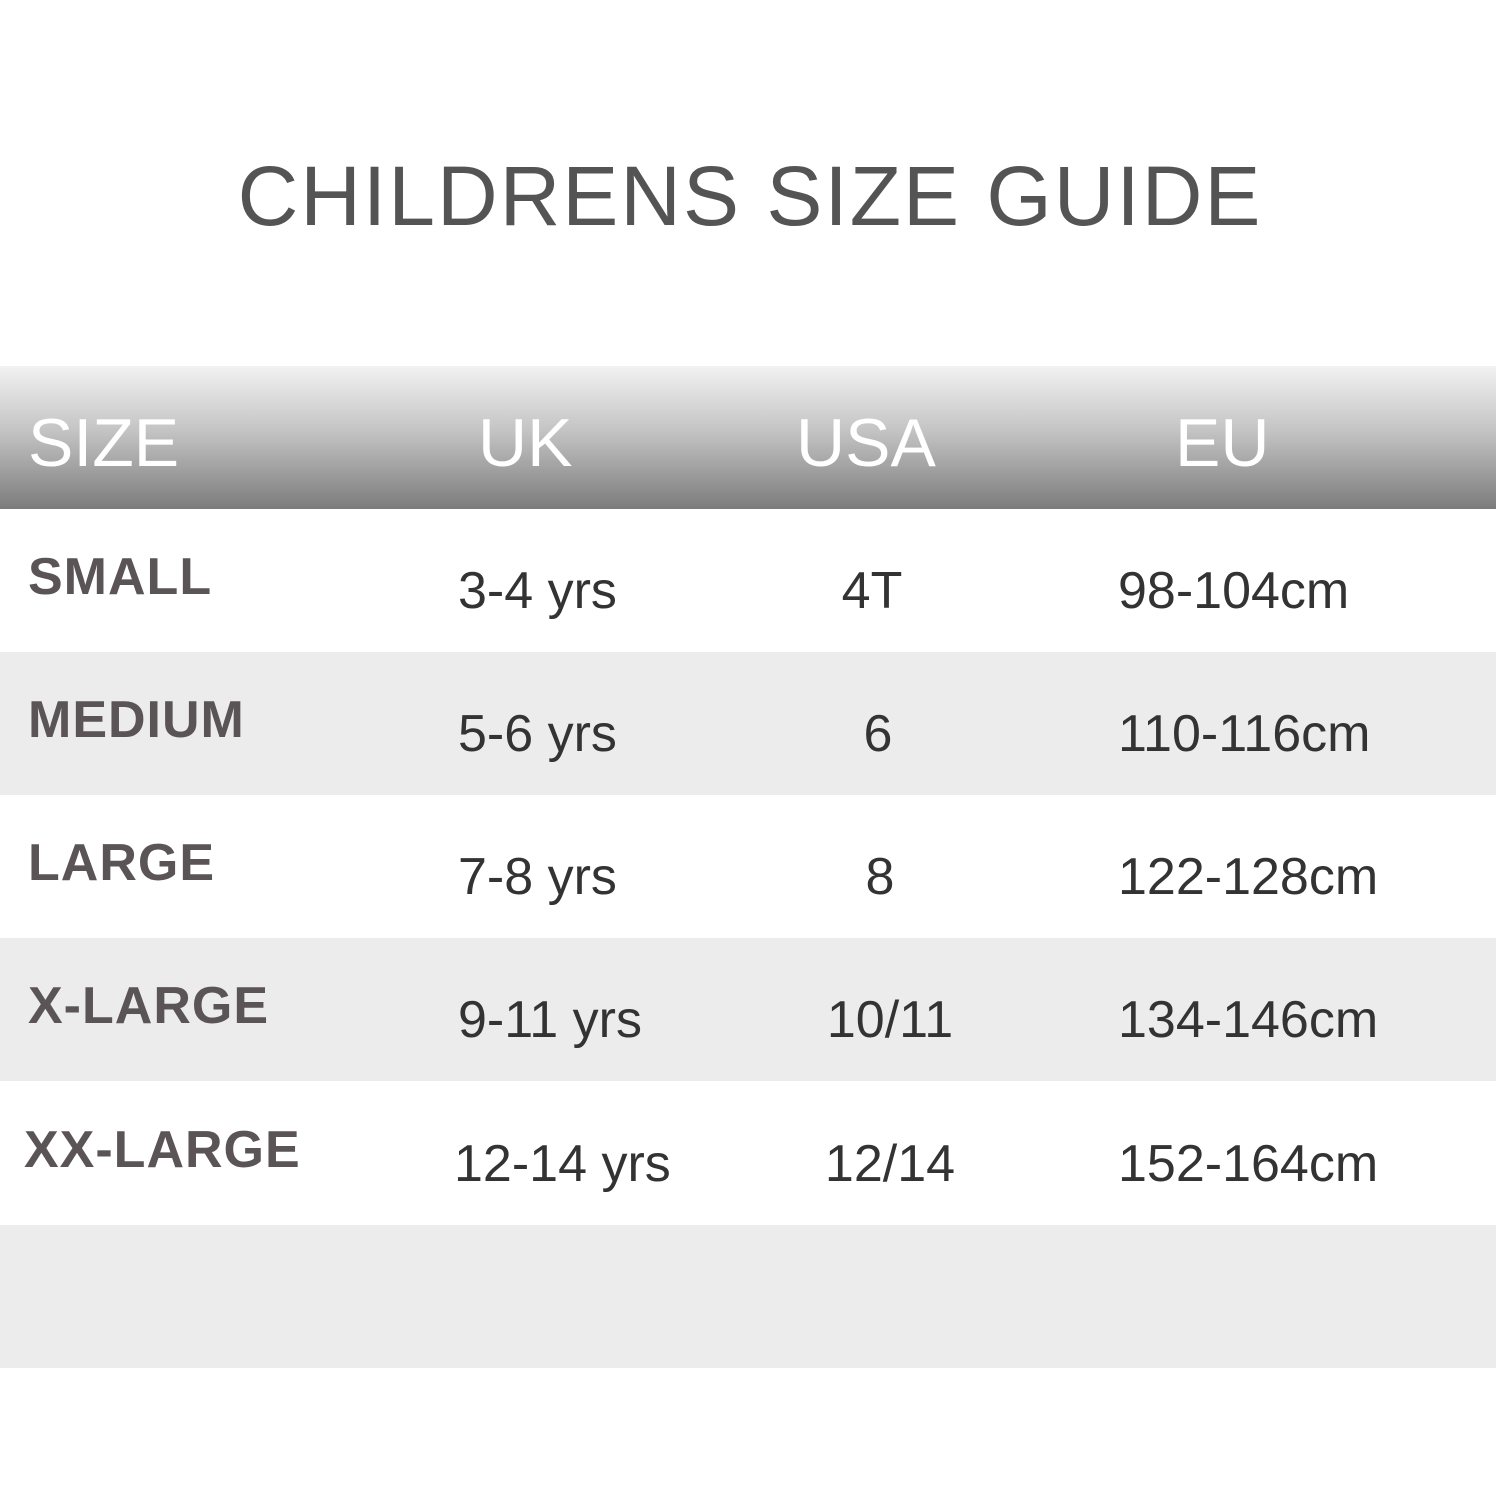 The image size is (1500, 1500). Describe the element at coordinates (1234, 591) in the screenshot. I see `eu-cell: 98-104cm` at that location.